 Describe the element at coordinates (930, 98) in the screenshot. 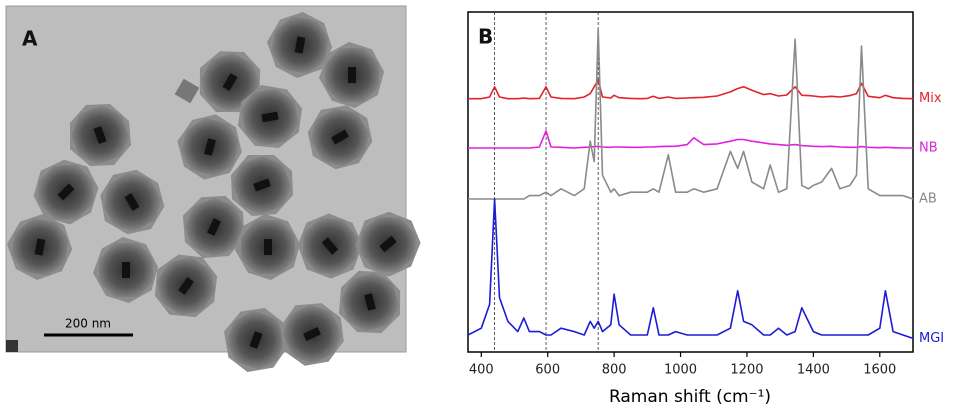

I see `series-label: Mix` at that location.